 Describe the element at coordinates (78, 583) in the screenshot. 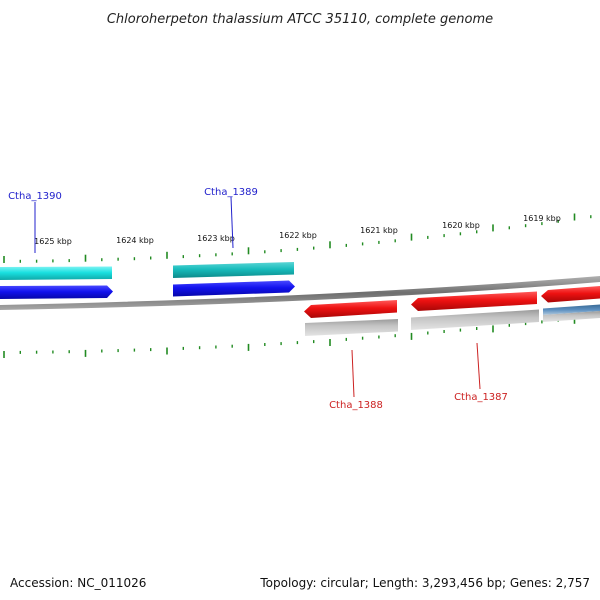

I see `accession-text: Accession: NC_011026` at that location.